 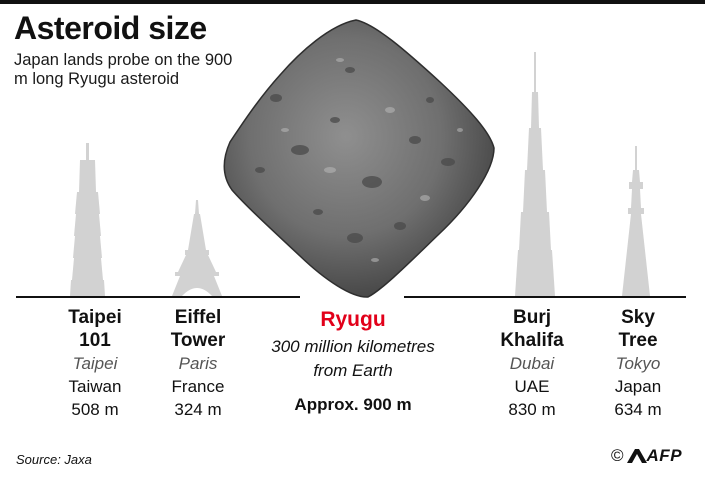 What do you see at coordinates (535, 174) in the screenshot?
I see `burj-khalifa-silhouette` at bounding box center [535, 174].